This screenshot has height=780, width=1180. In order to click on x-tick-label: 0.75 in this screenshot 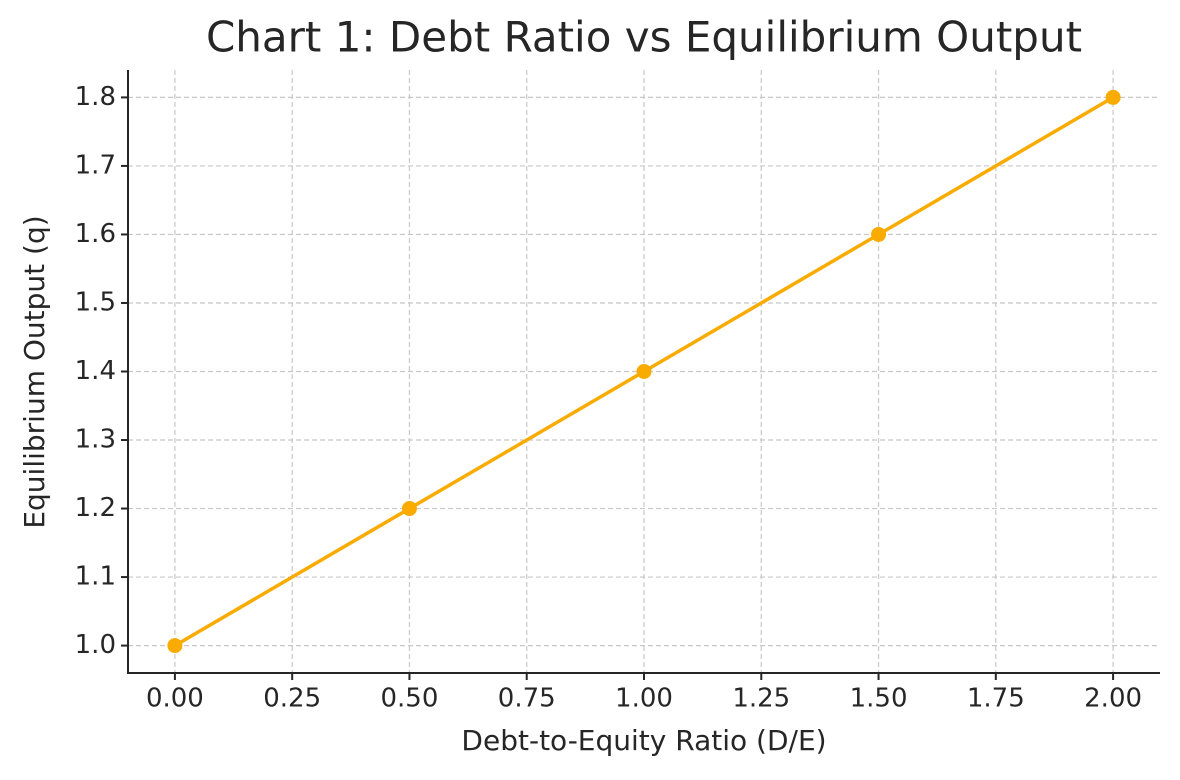, I will do `click(527, 699)`.